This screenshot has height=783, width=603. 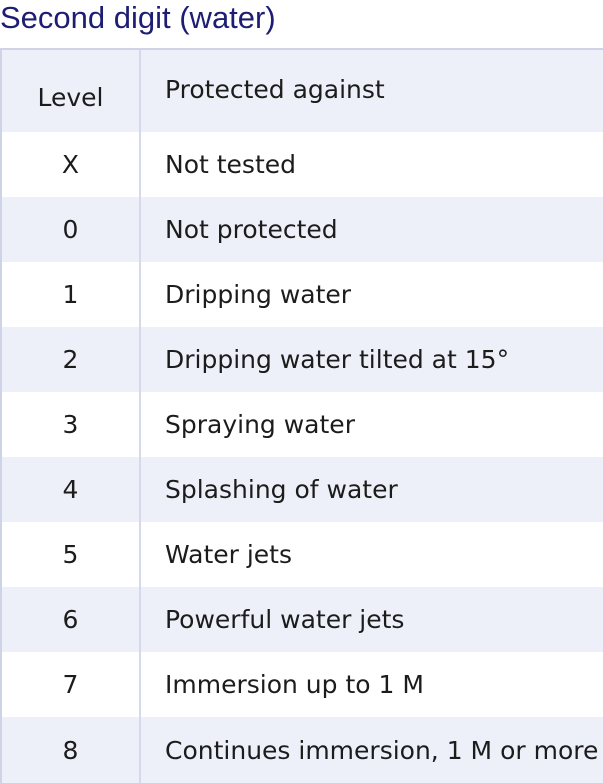 I want to click on table-row: 0 Not protected, so click(x=302, y=229).